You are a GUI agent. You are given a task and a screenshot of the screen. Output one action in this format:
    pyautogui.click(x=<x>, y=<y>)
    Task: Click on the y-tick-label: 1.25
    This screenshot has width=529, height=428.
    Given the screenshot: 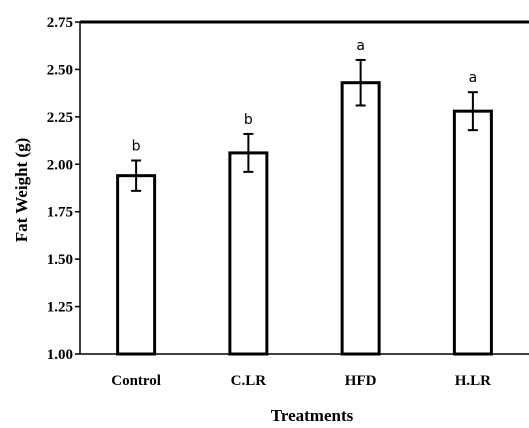 What is the action you would take?
    pyautogui.click(x=60, y=308)
    